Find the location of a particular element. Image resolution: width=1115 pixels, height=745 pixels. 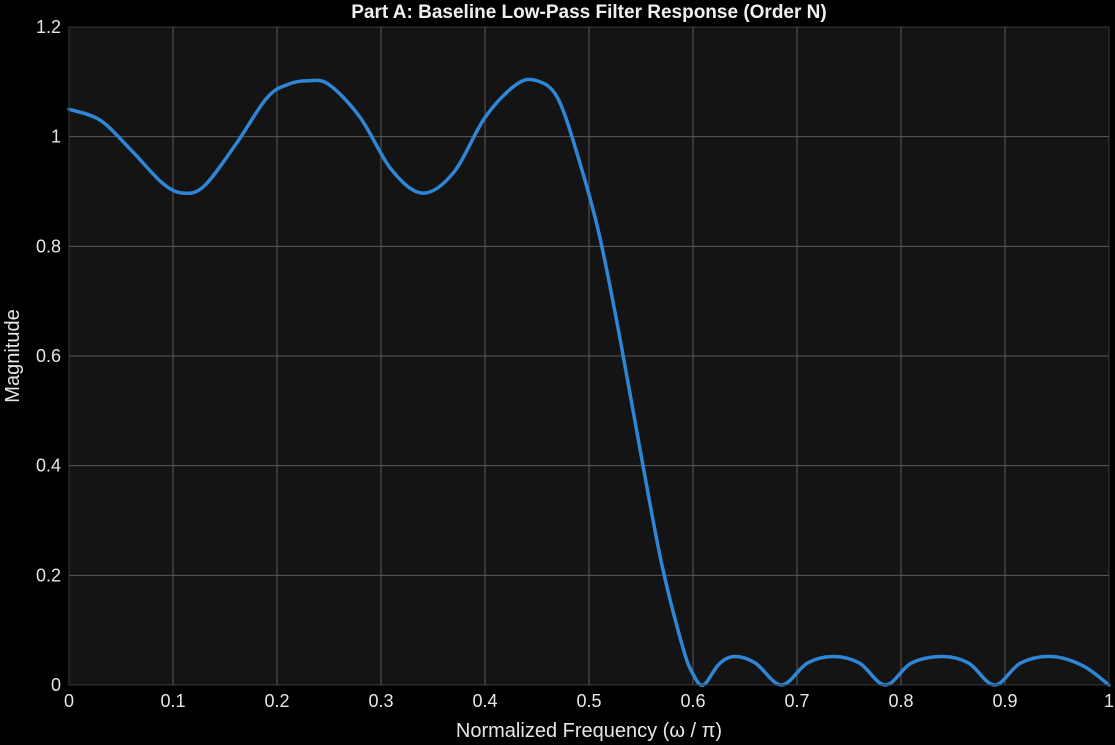

y-tick-label: 0.6 is located at coordinates (48, 356).